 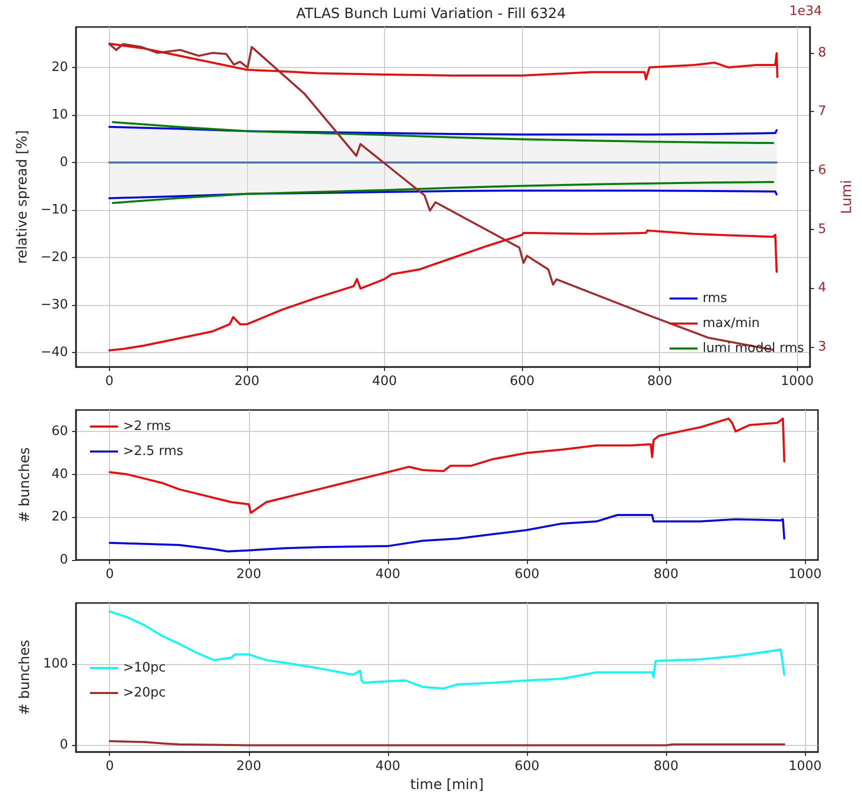 I want to click on legend-label: >2 rms, so click(x=147, y=426).